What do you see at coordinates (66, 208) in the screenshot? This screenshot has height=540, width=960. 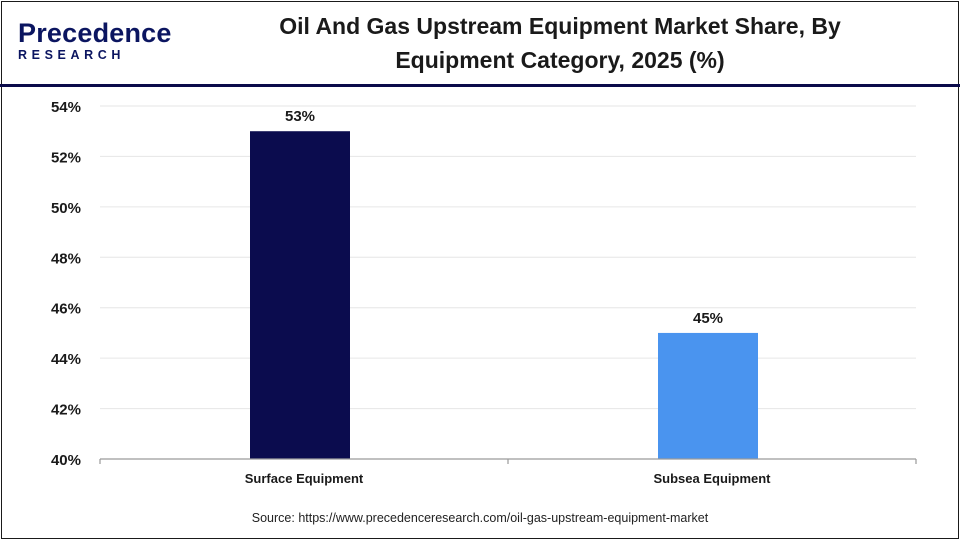 I see `y-tick-label: 50%` at bounding box center [66, 208].